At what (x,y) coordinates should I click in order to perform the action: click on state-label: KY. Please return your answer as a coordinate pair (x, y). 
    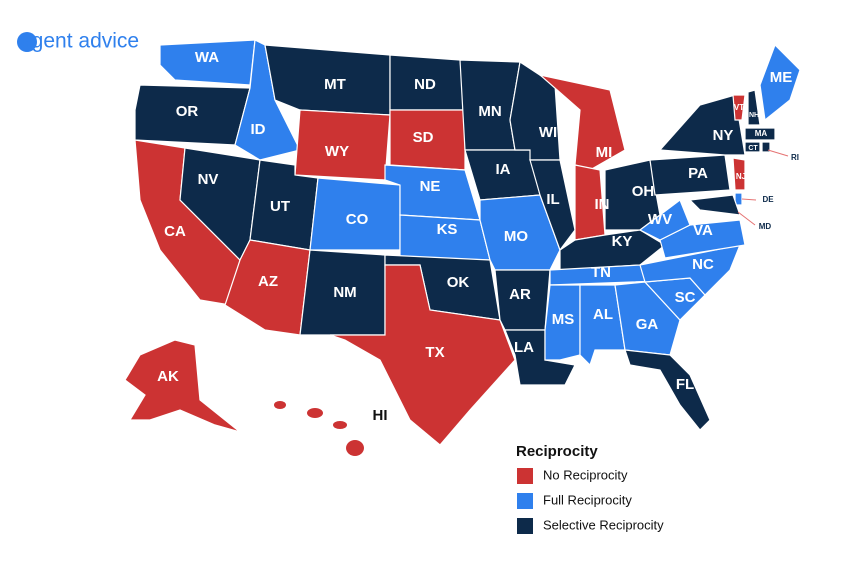
    Looking at the image, I should click on (622, 241).